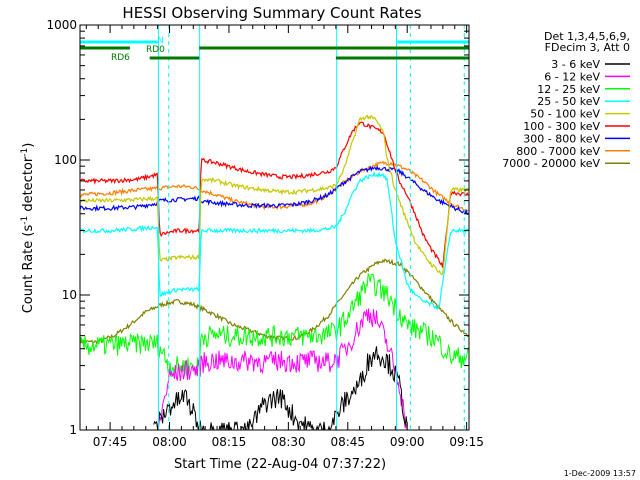 This screenshot has height=480, width=640. What do you see at coordinates (551, 163) in the screenshot?
I see `legend-label-8: 7000 - 20000 keV` at bounding box center [551, 163].